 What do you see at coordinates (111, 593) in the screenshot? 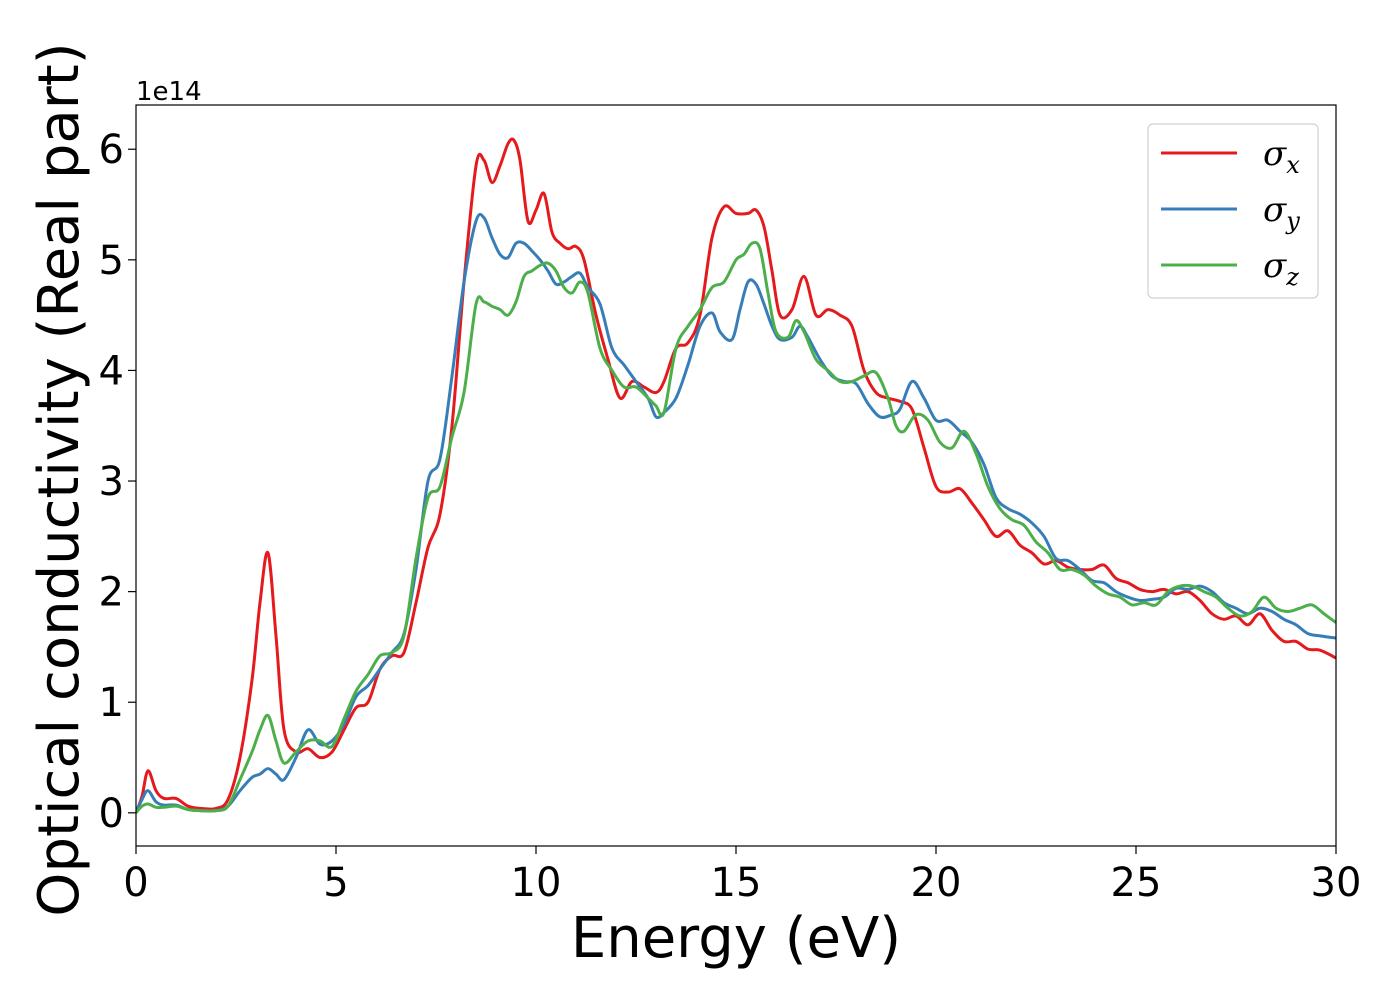
I see `y-tick-label: 2` at bounding box center [111, 593].